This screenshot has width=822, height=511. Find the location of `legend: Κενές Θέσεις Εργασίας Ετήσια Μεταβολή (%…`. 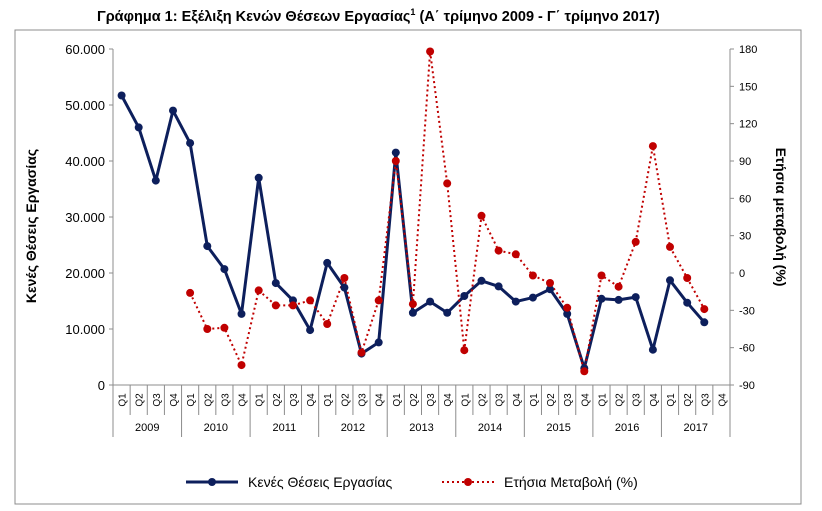

legend: Κενές Θέσεις Εργασίας Ετήσια Μεταβολή (%… is located at coordinates (412, 482).